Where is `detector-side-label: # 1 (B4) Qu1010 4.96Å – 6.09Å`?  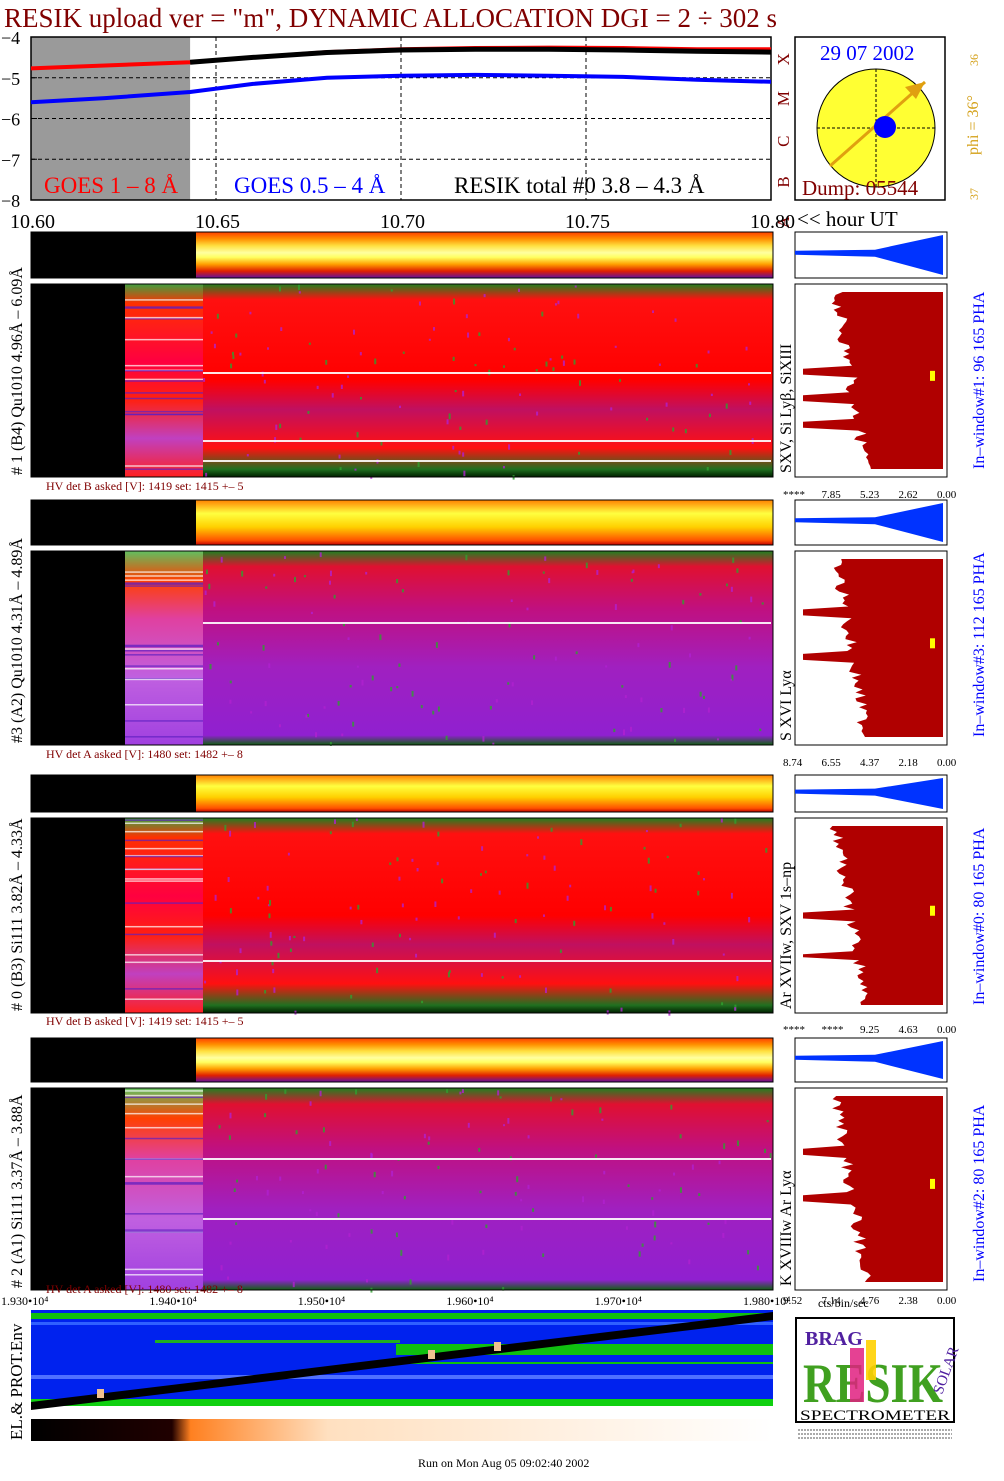 detector-side-label: # 1 (B4) Qu1010 4.96Å – 6.09Å is located at coordinates (17, 371).